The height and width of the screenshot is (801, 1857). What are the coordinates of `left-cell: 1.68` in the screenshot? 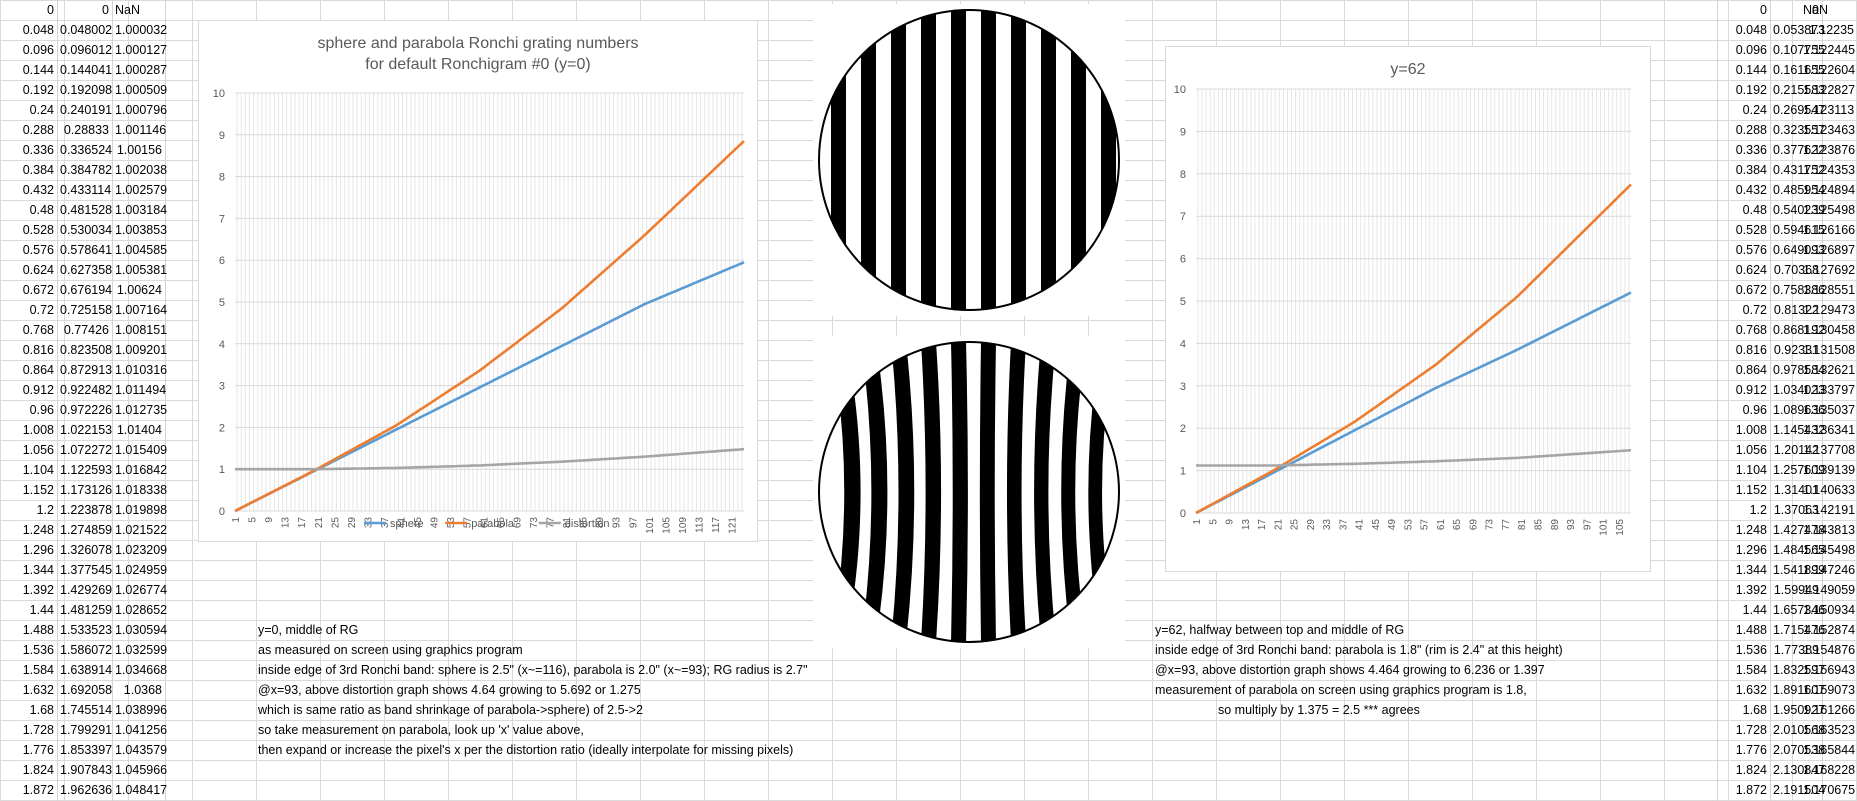 It's located at (41, 710).